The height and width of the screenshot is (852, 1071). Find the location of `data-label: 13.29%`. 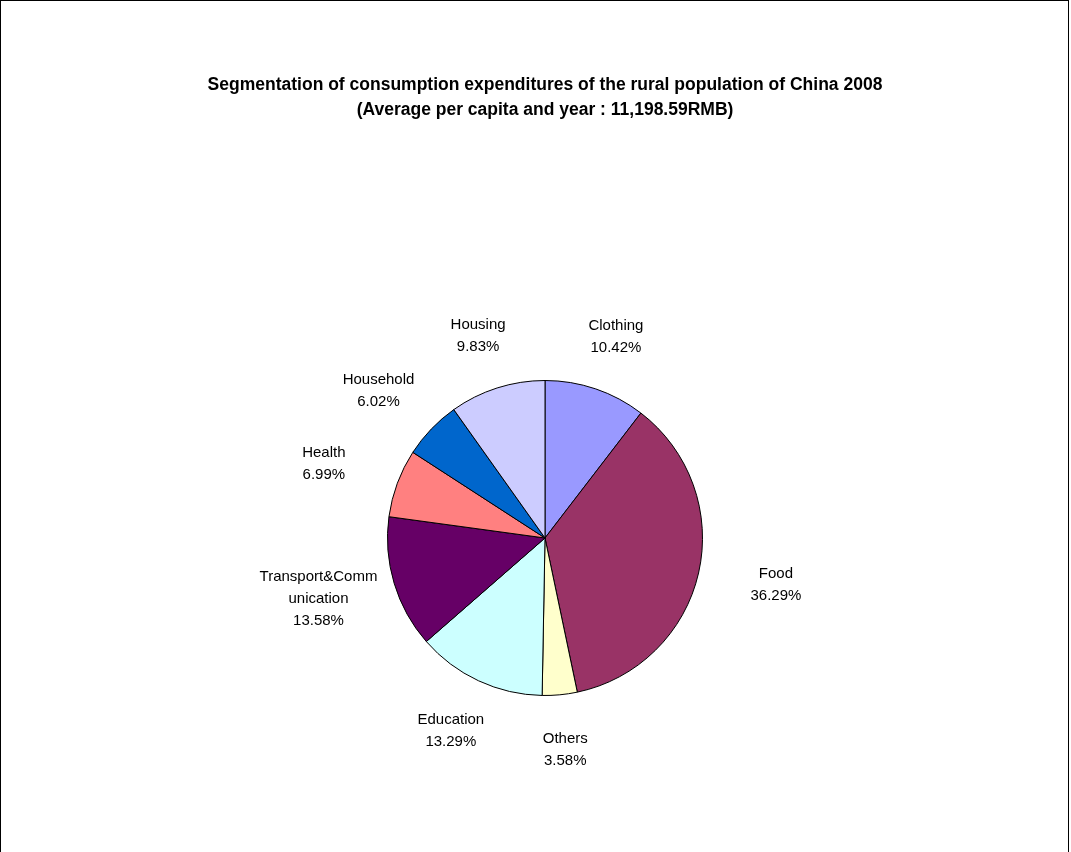

data-label: 13.29% is located at coordinates (451, 740).